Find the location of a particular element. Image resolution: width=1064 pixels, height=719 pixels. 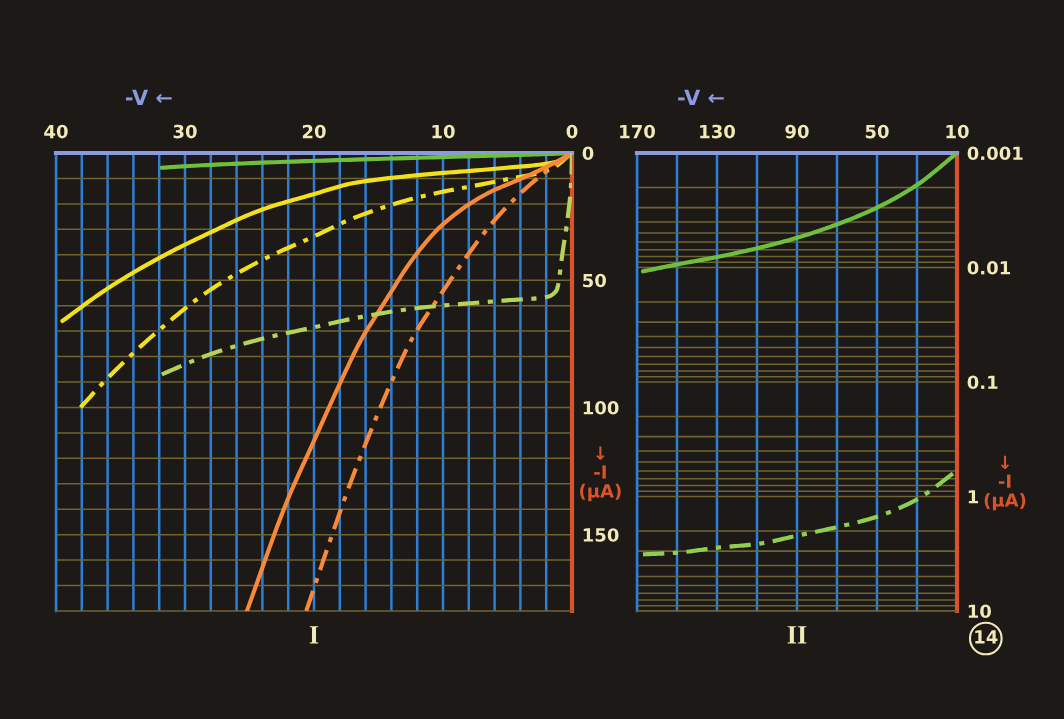

text: II is located at coordinates (797, 635).